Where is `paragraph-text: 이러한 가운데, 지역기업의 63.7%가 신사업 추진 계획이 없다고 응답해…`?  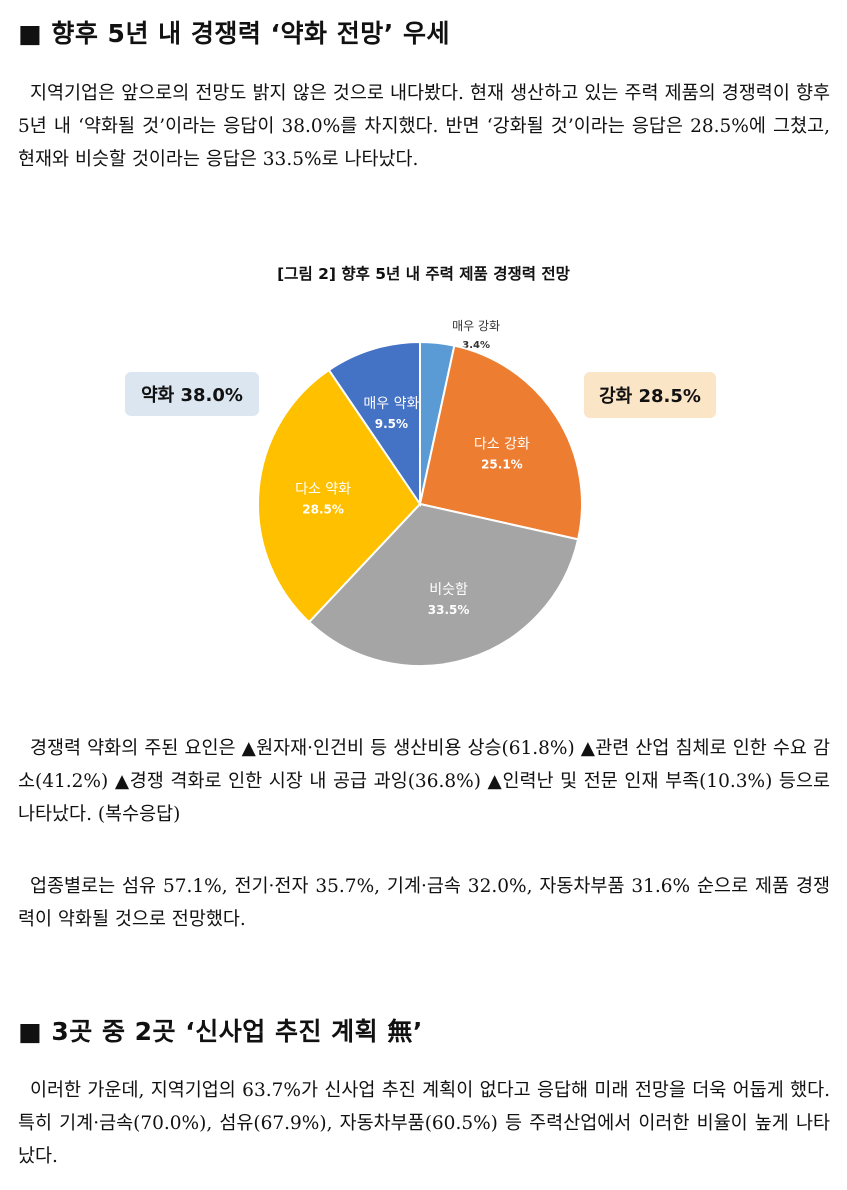
paragraph-text: 이러한 가운데, 지역기업의 63.7%가 신사업 추진 계획이 없다고 응답해… is located at coordinates (424, 1123).